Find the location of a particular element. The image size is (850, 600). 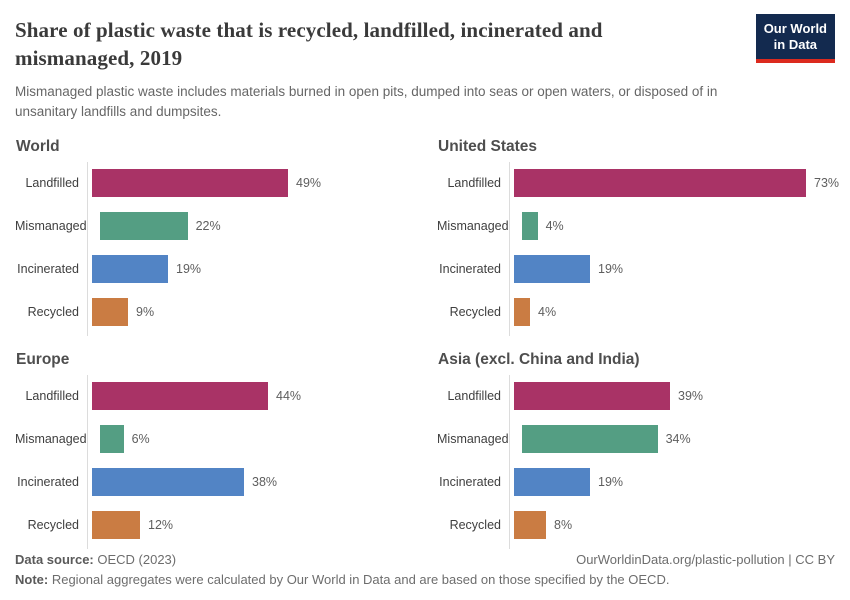

panel-title: Europe is located at coordinates (43, 359).